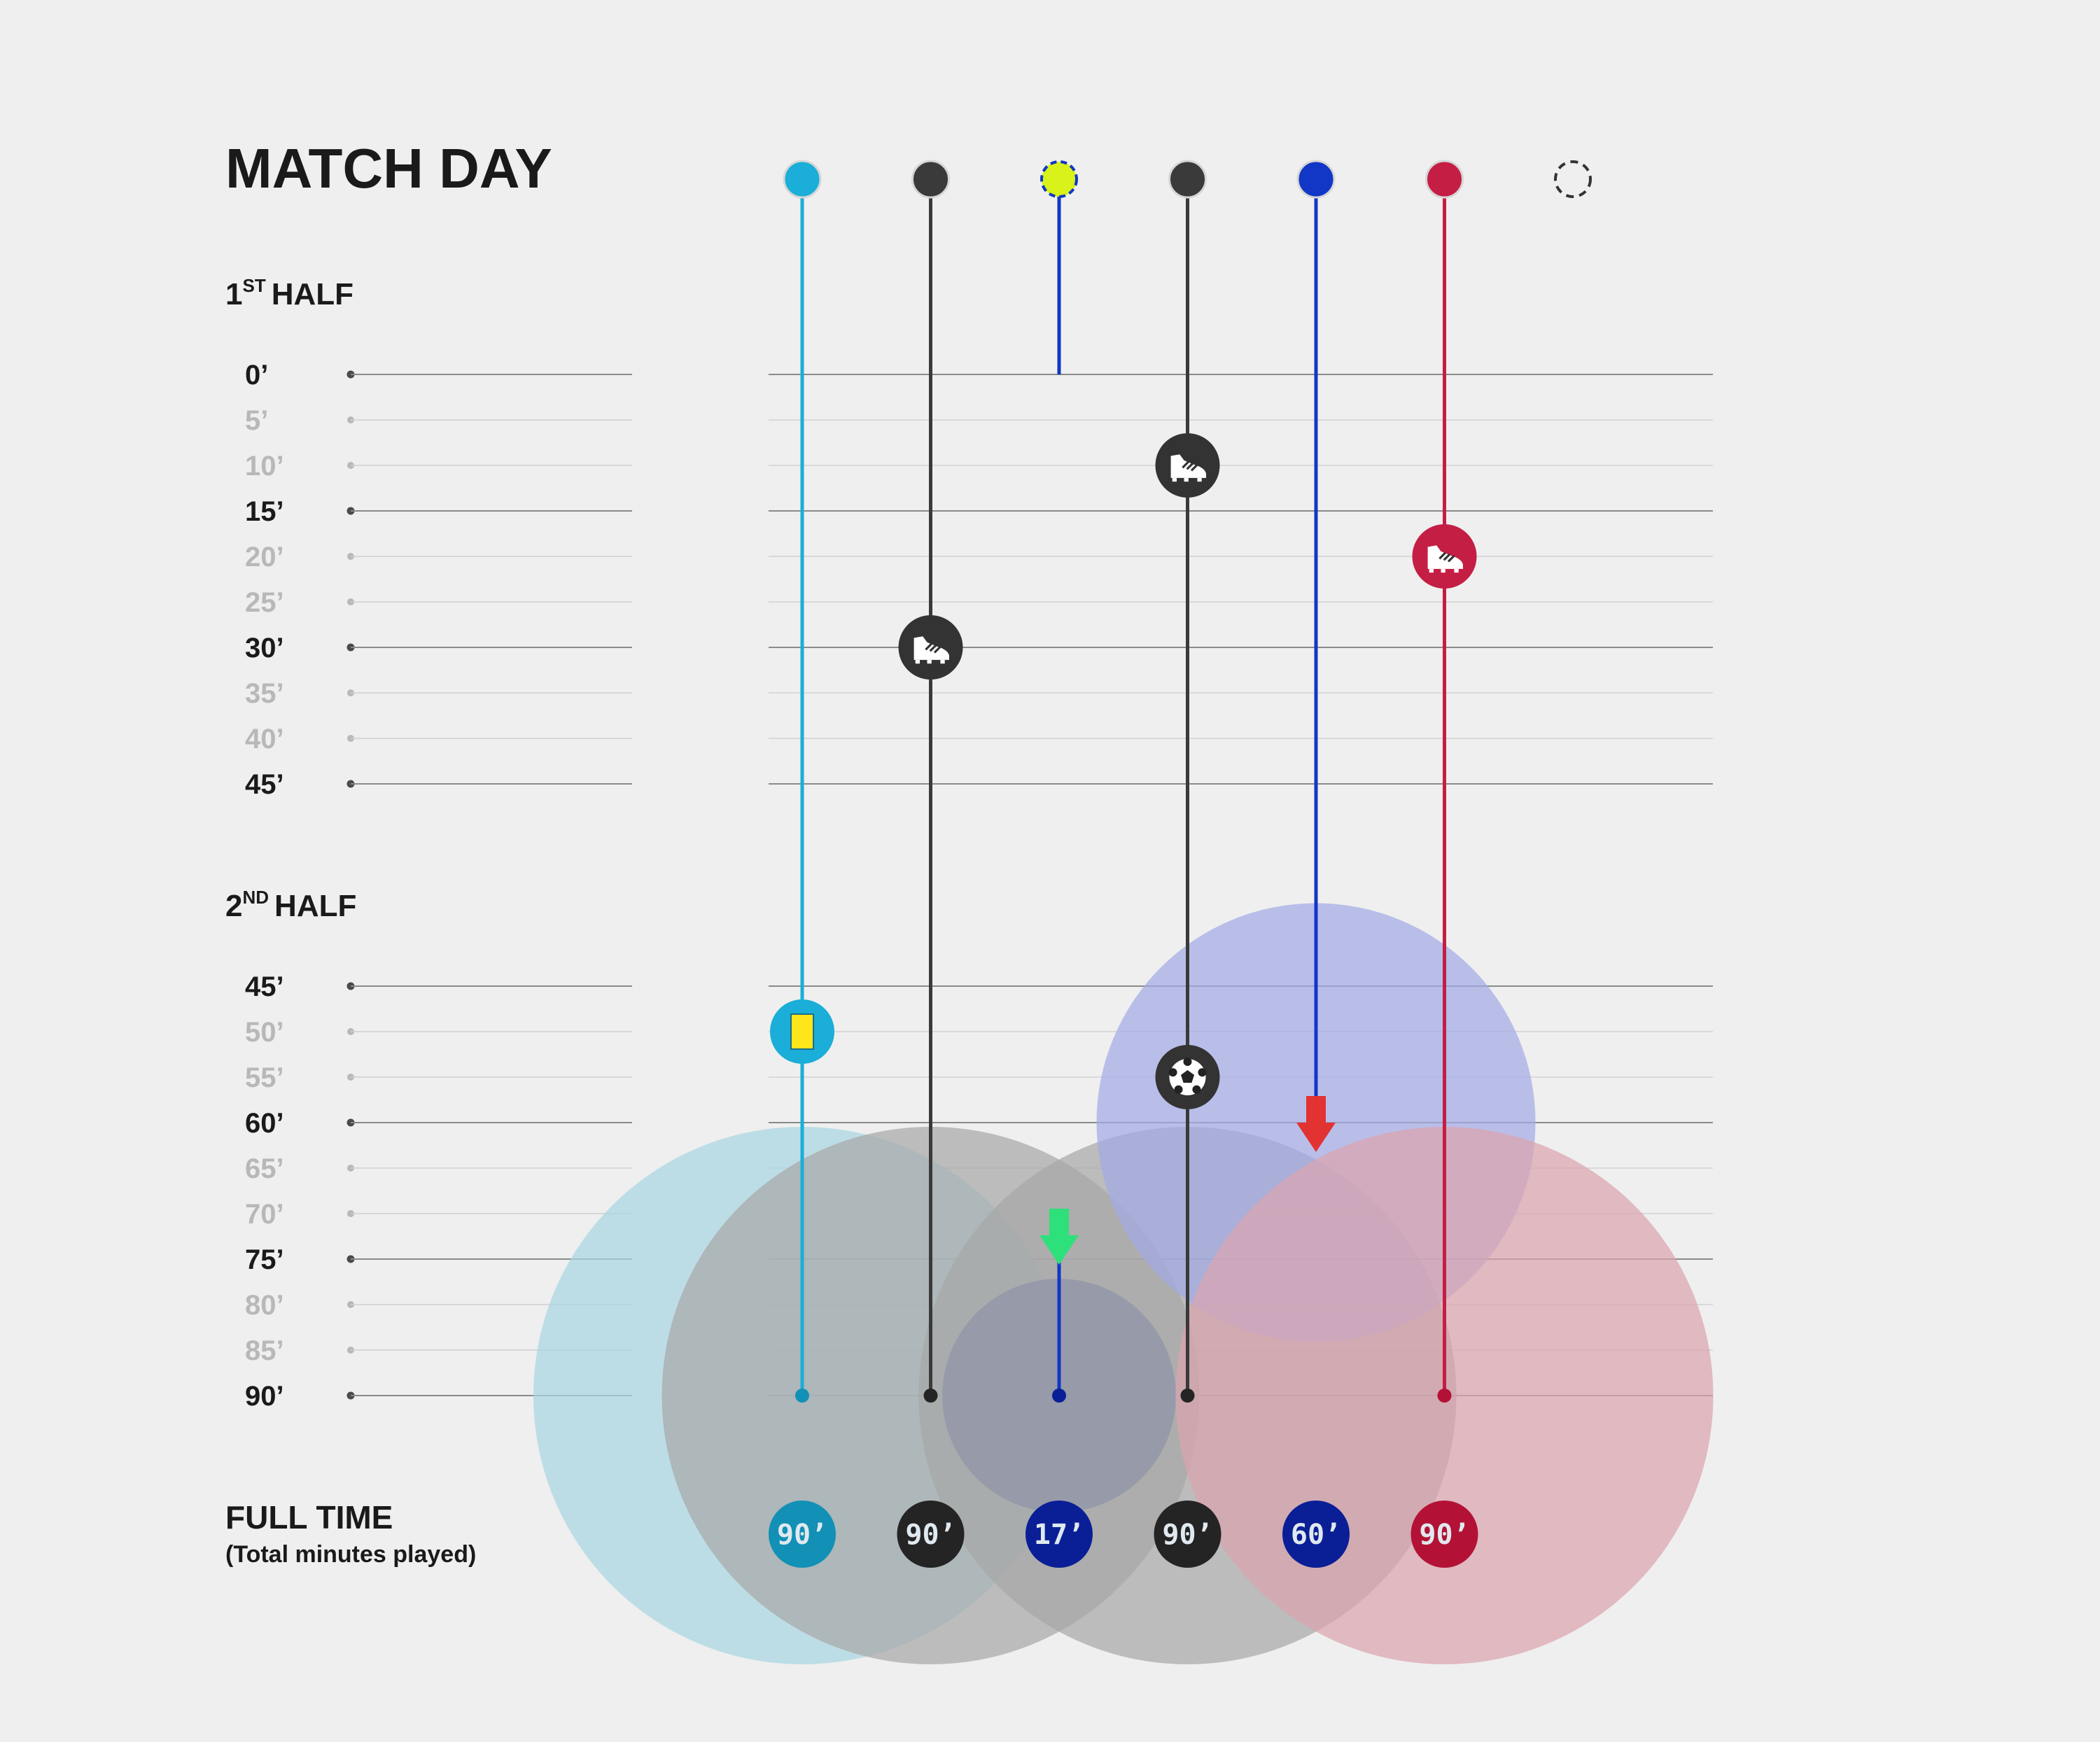  I want to click on first-half-tick-label: 15’, so click(264, 511).